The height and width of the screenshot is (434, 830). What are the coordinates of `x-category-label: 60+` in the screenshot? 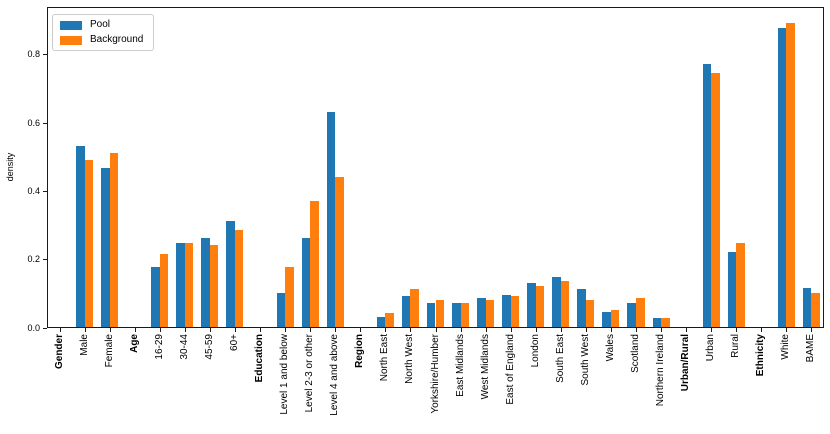 It's located at (234, 342).